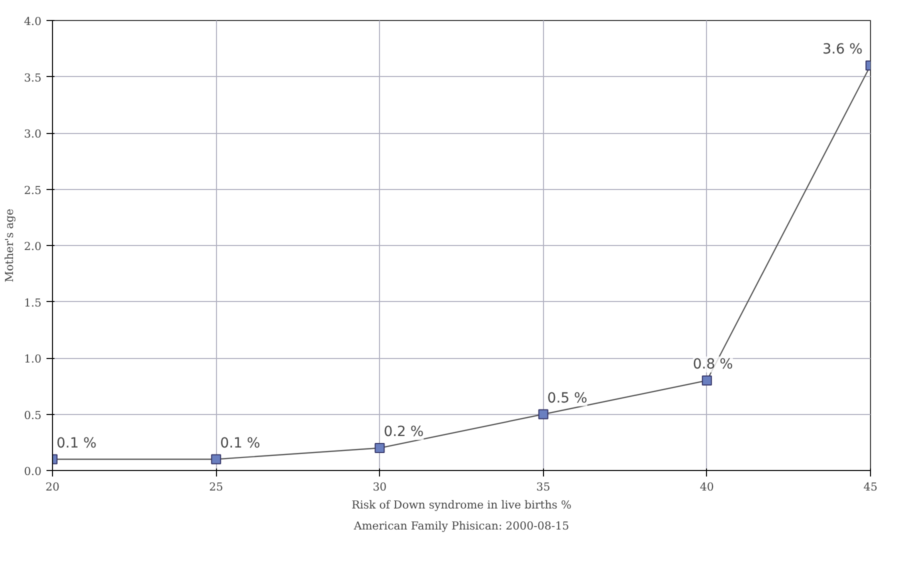 The height and width of the screenshot is (565, 921). I want to click on y-tick-label: 2.0, so click(33, 246).